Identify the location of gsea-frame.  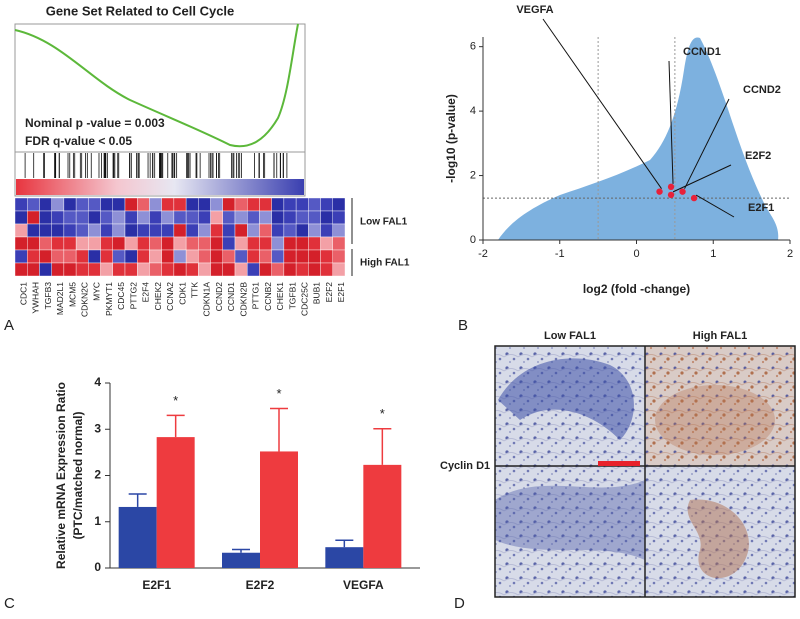
(160, 110).